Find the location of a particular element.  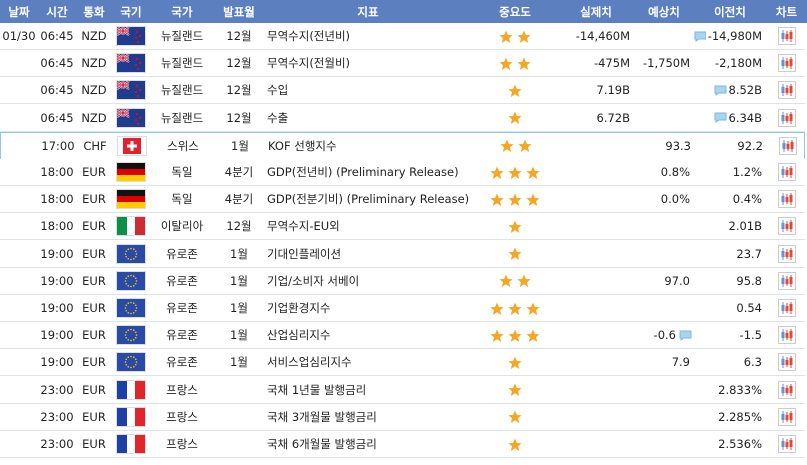

time-cell: 18:00 is located at coordinates (57, 199).